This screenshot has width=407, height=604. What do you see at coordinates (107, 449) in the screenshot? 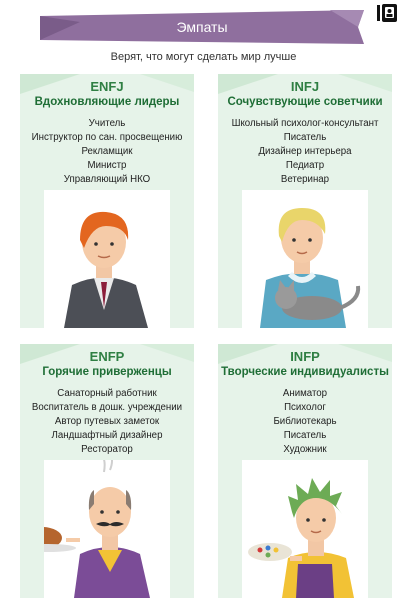
I see `job-item: Ресторатор` at bounding box center [107, 449].